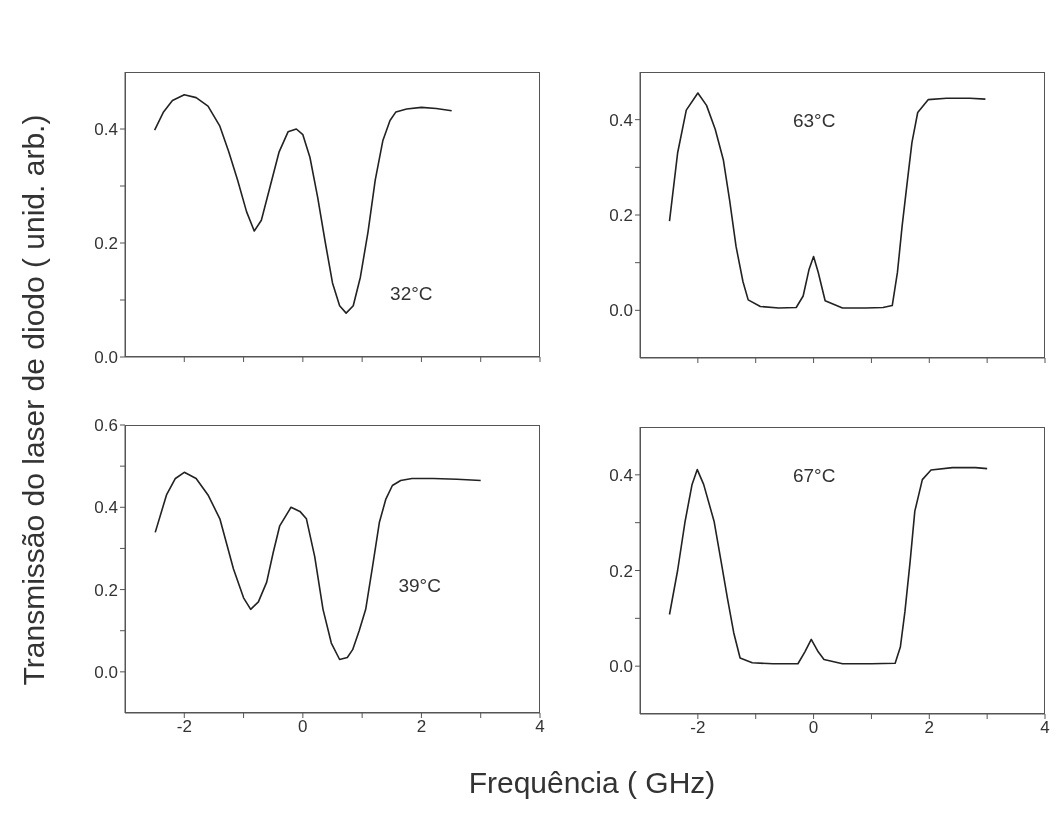  Describe the element at coordinates (592, 783) in the screenshot. I see `x-axis-title: Frequência ( GHz)` at that location.